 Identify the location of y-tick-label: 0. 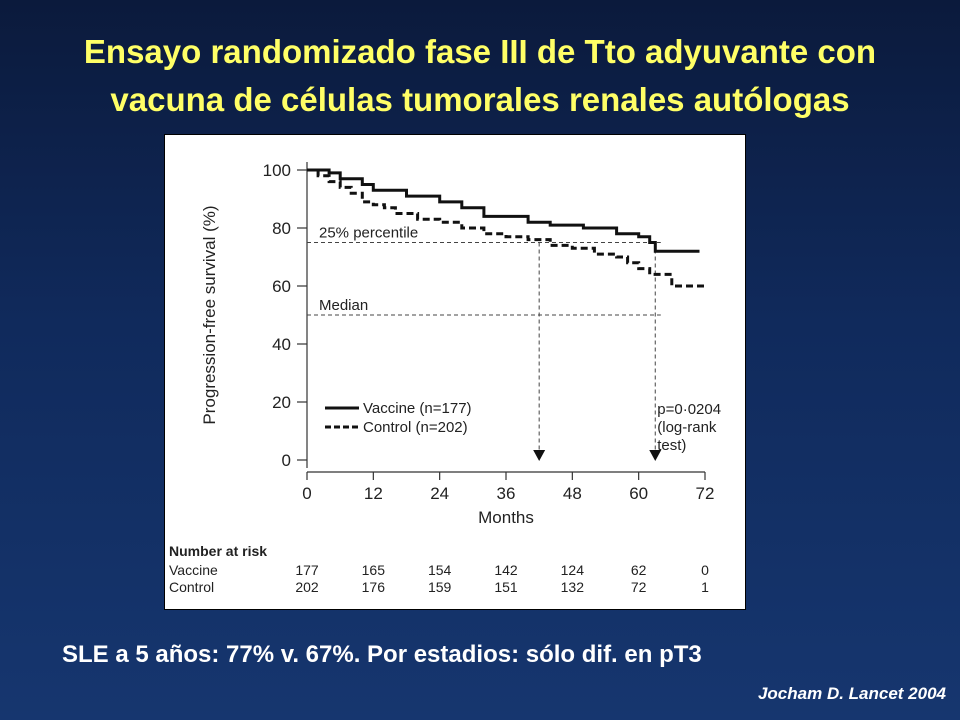
(286, 460).